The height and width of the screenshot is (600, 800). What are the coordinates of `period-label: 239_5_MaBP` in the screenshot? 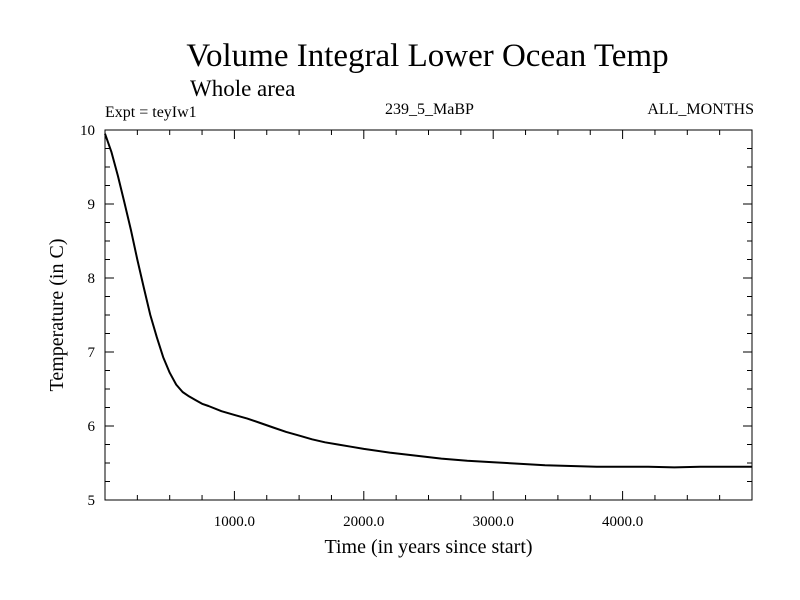 It's located at (429, 109).